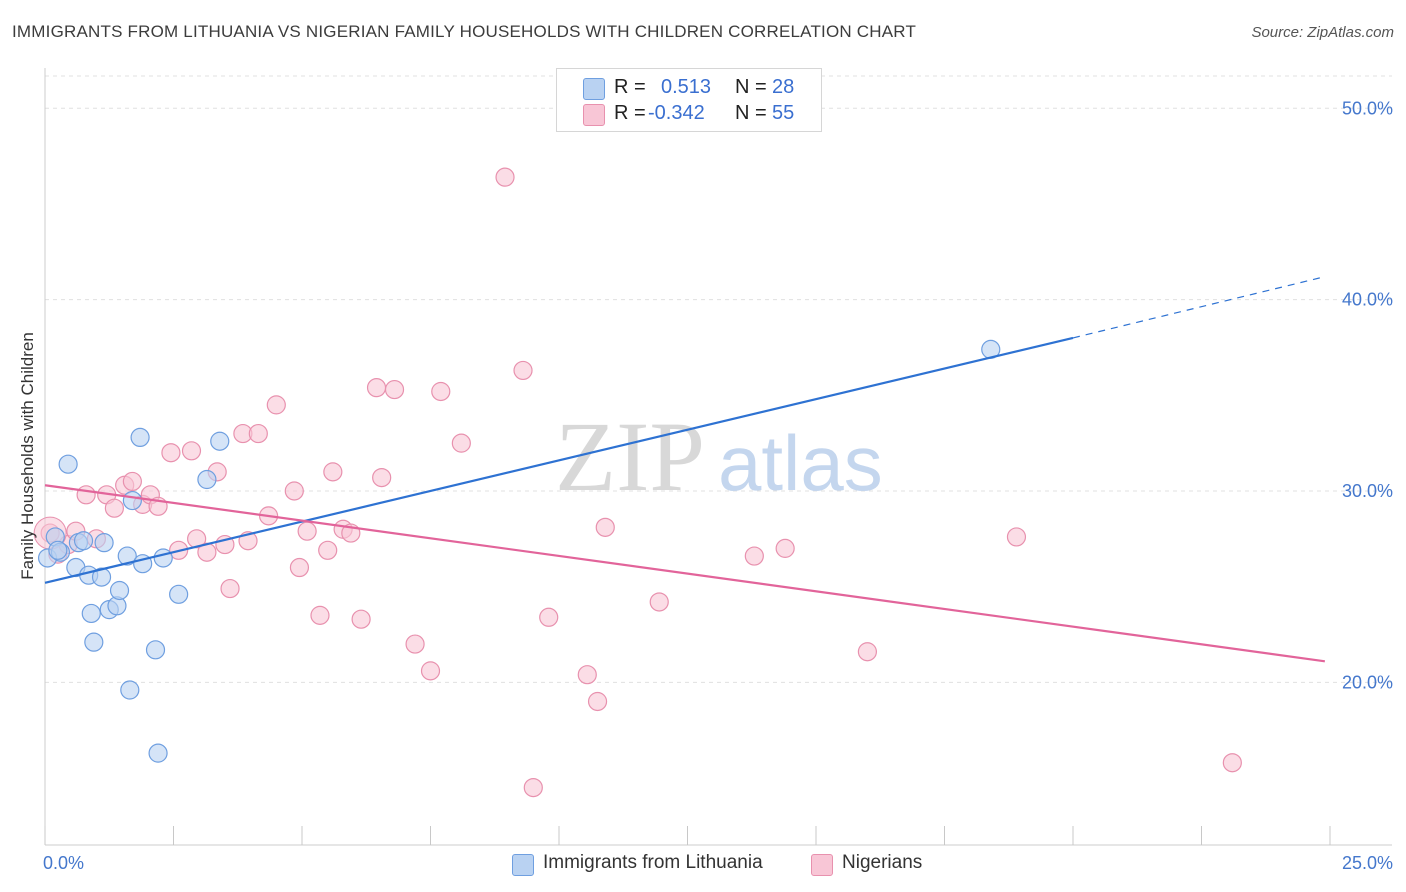 The height and width of the screenshot is (892, 1406). What do you see at coordinates (63, 863) in the screenshot?
I see `x-tick-label: 0.0%` at bounding box center [63, 863].